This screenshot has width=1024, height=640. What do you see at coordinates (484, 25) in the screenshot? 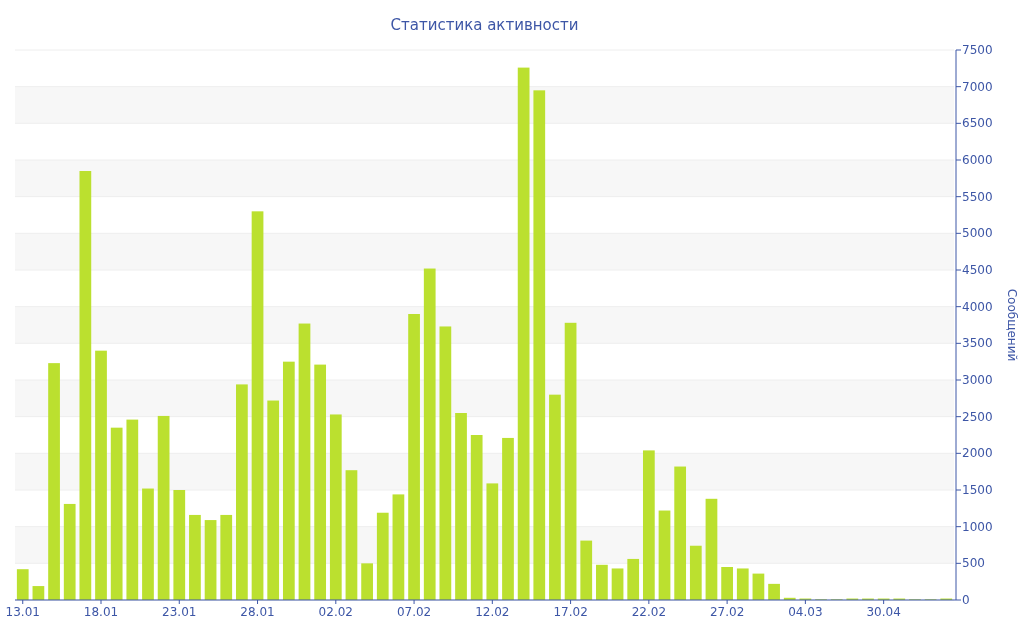
I see `chart-title: Статистика активности` at bounding box center [484, 25].